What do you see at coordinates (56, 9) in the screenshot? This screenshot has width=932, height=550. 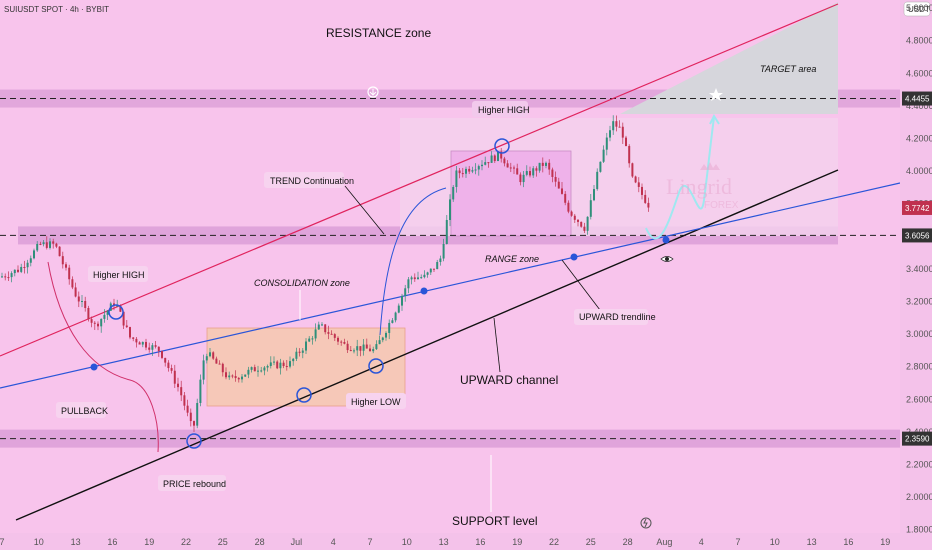 I see `symbol-label: SUIUSDT SPOT · 4h · BYBIT` at bounding box center [56, 9].